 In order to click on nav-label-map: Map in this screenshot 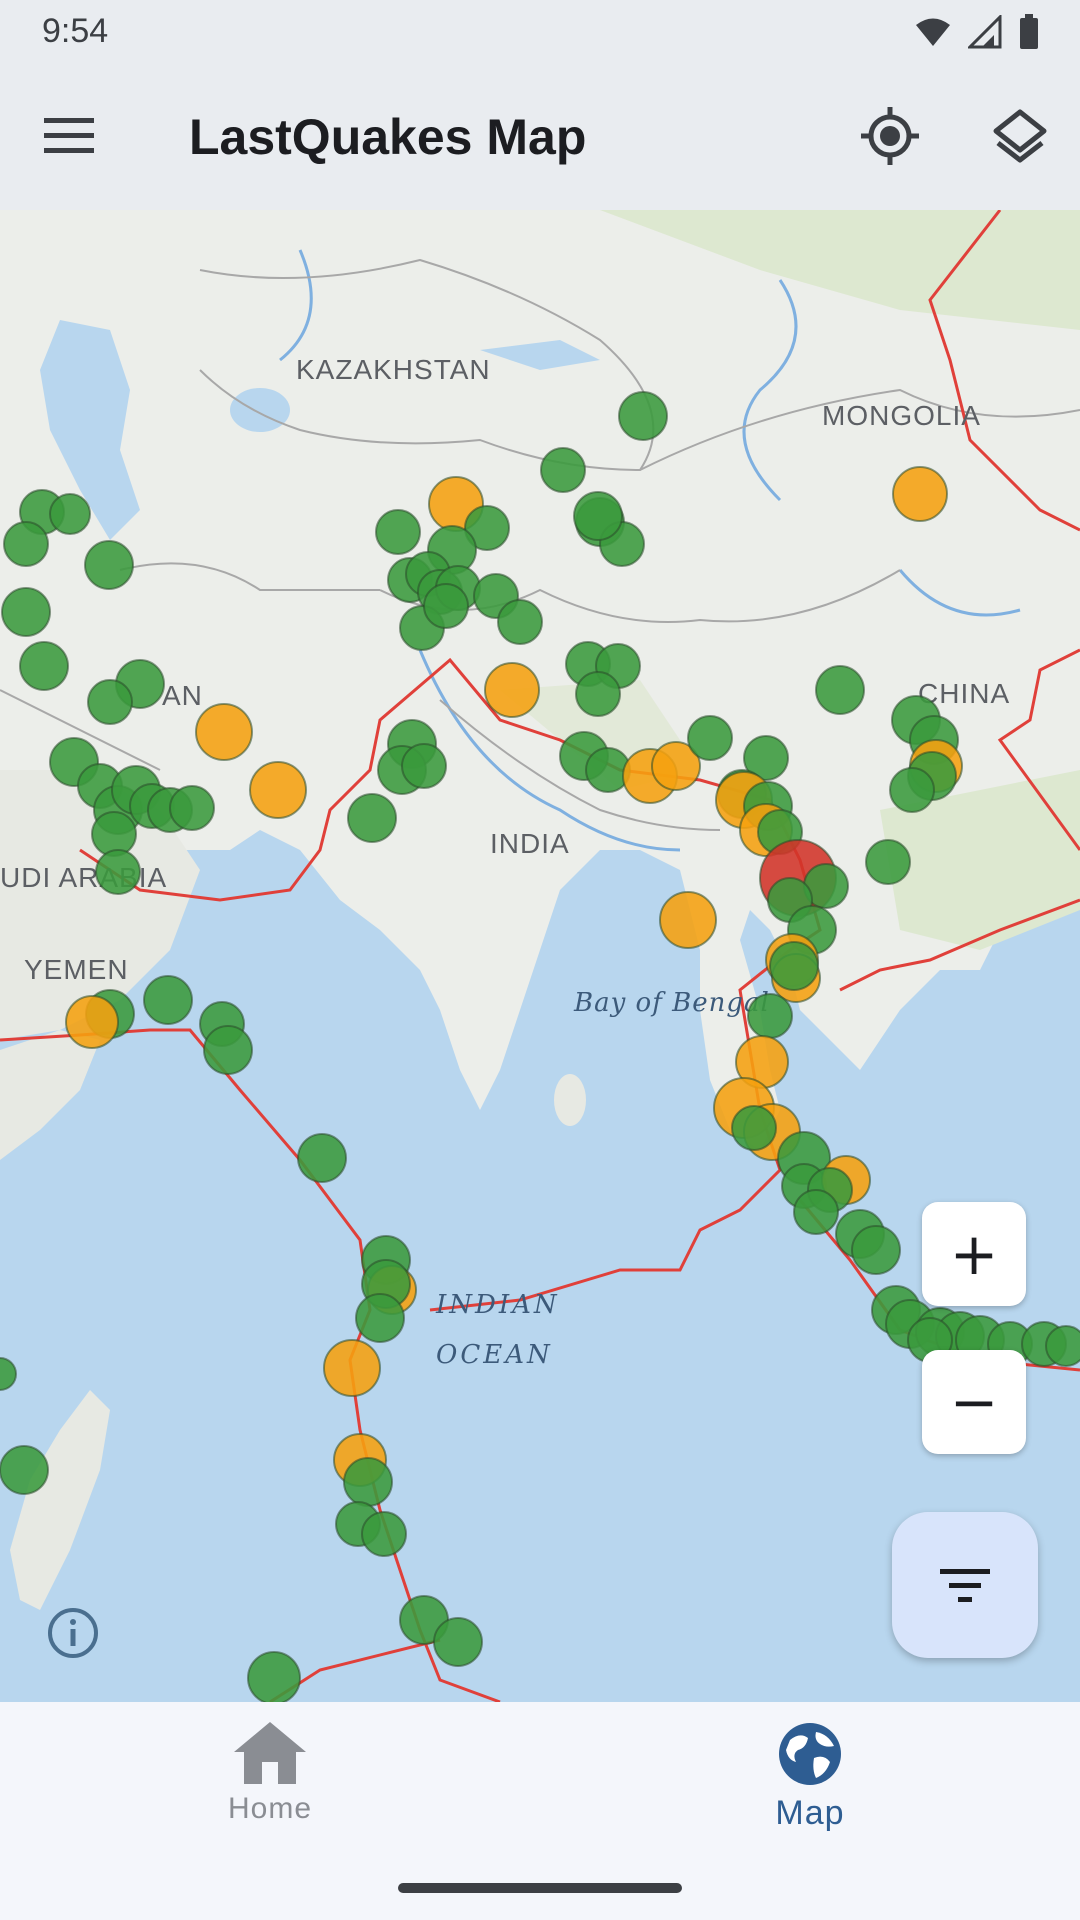, I will do `click(810, 1813)`.